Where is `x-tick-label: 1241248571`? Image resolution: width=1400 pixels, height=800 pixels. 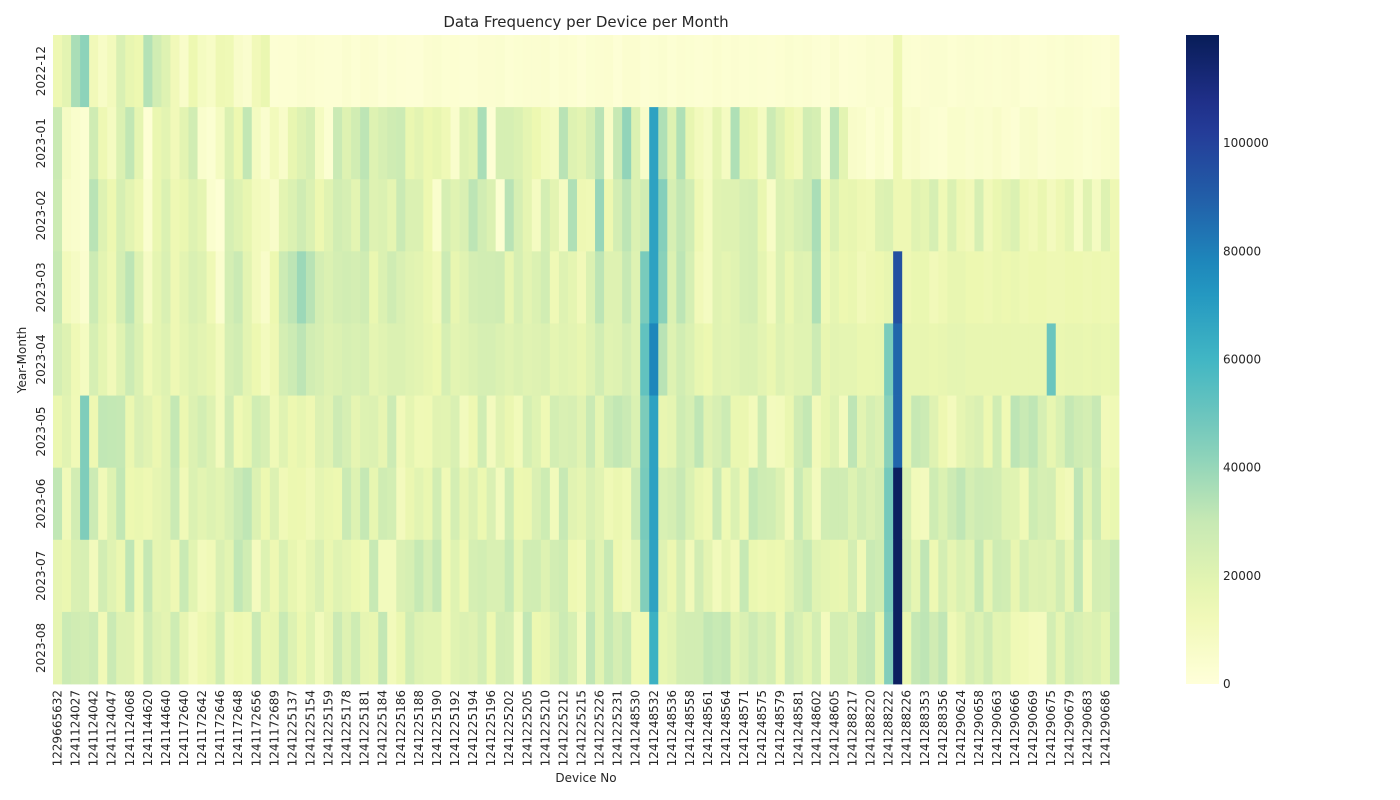
x-tick-label: 1241248571 is located at coordinates (744, 728).